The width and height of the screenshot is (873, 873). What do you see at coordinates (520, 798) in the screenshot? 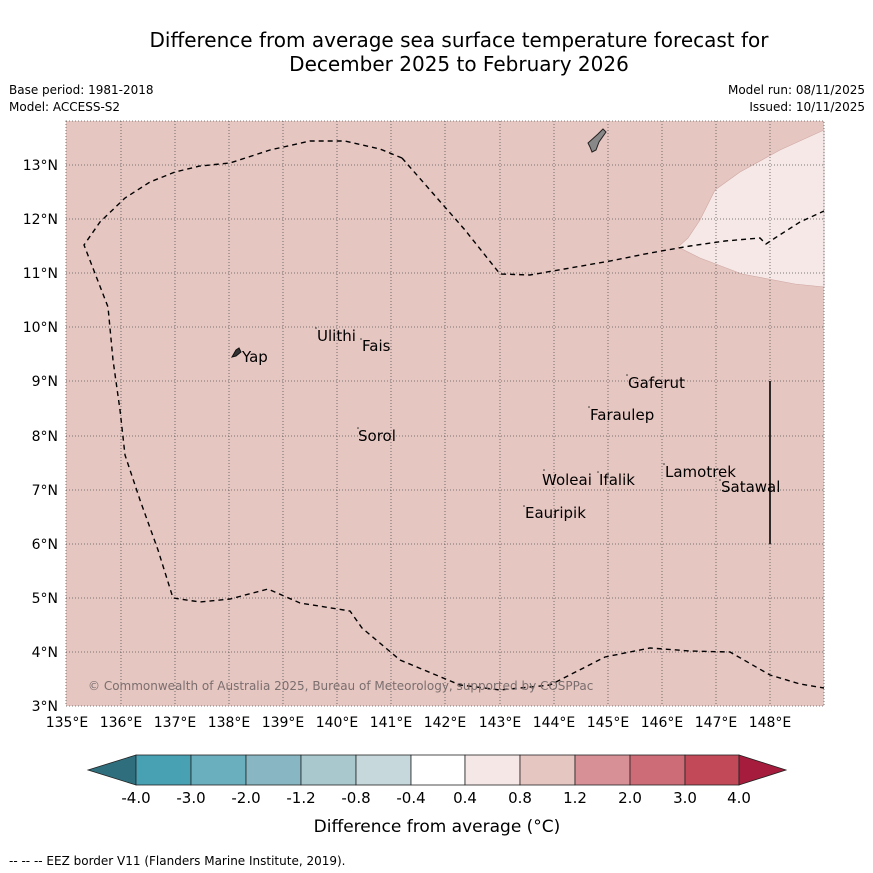
I see `colorbar-tick: 0.8` at bounding box center [520, 798].